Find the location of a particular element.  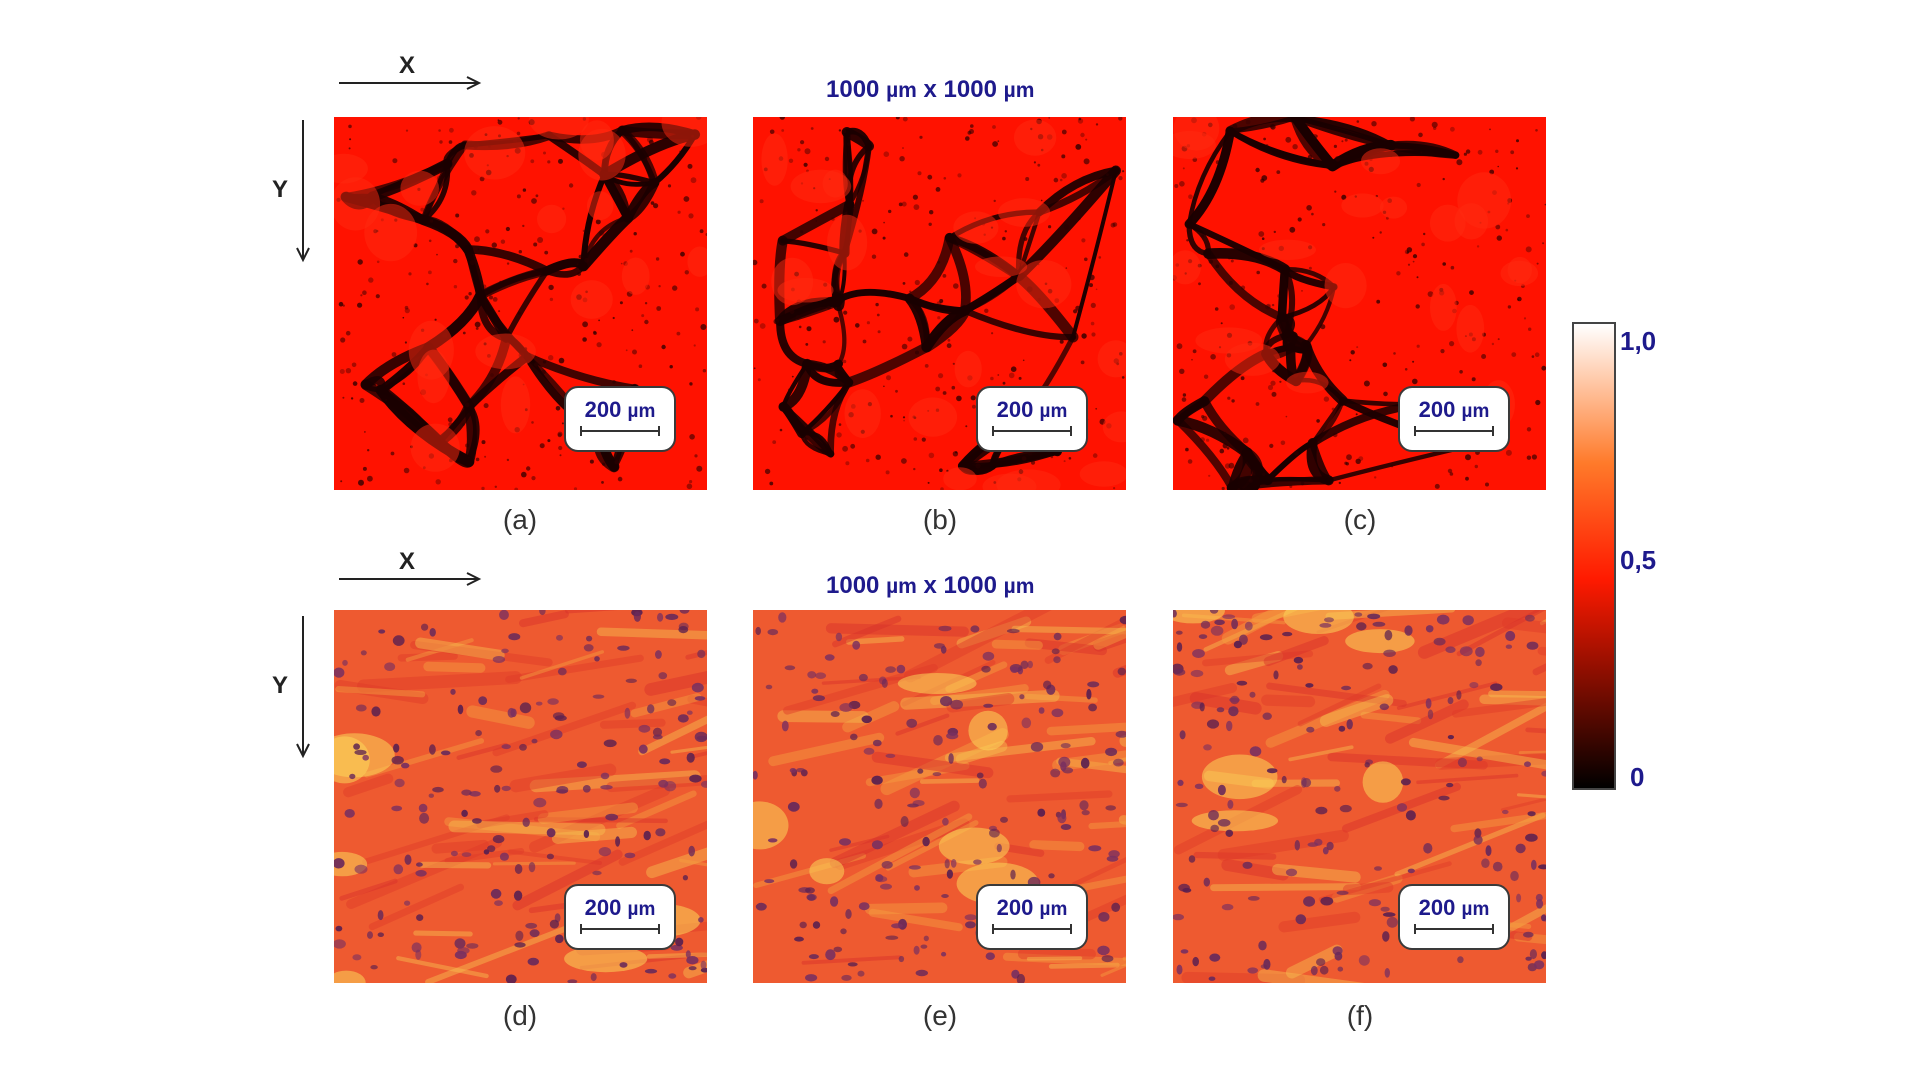

scale-bar-c: 200 µm is located at coordinates (1454, 419).